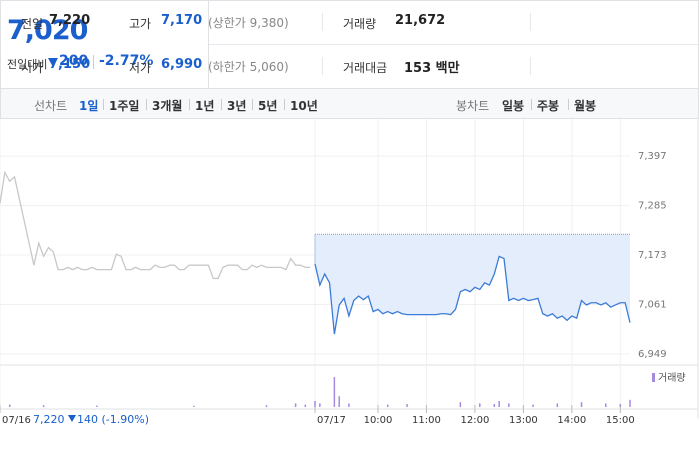 The image size is (700, 450). What do you see at coordinates (248, 23) in the screenshot?
I see `stat-note: (상한가 9,380)` at bounding box center [248, 23].